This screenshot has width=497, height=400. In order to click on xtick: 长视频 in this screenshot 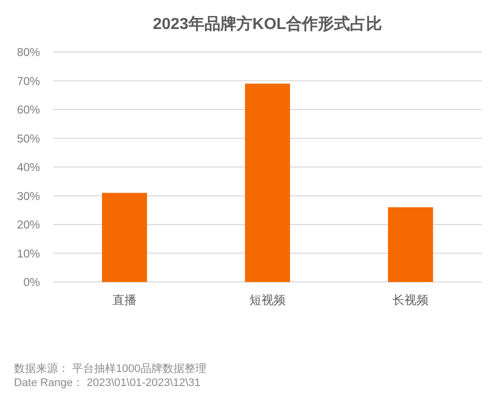, I will do `click(410, 300)`.